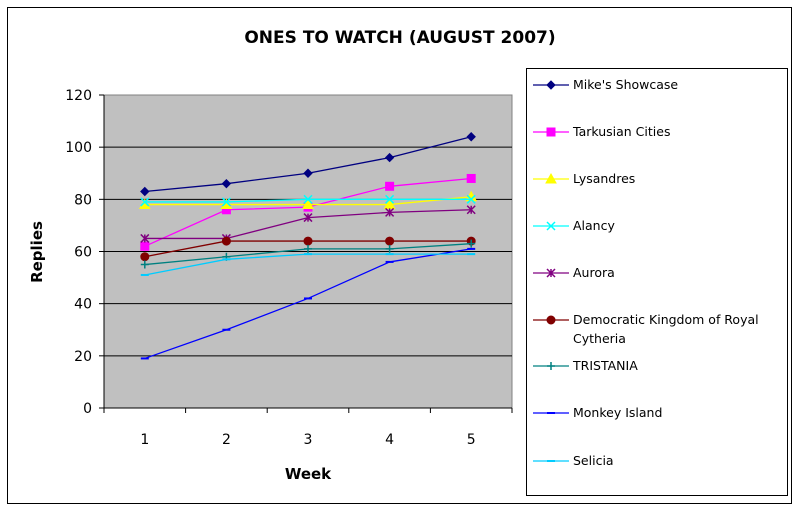 This screenshot has width=800, height=512. Describe the element at coordinates (83, 253) in the screenshot. I see `y-tick-label: 60` at that location.